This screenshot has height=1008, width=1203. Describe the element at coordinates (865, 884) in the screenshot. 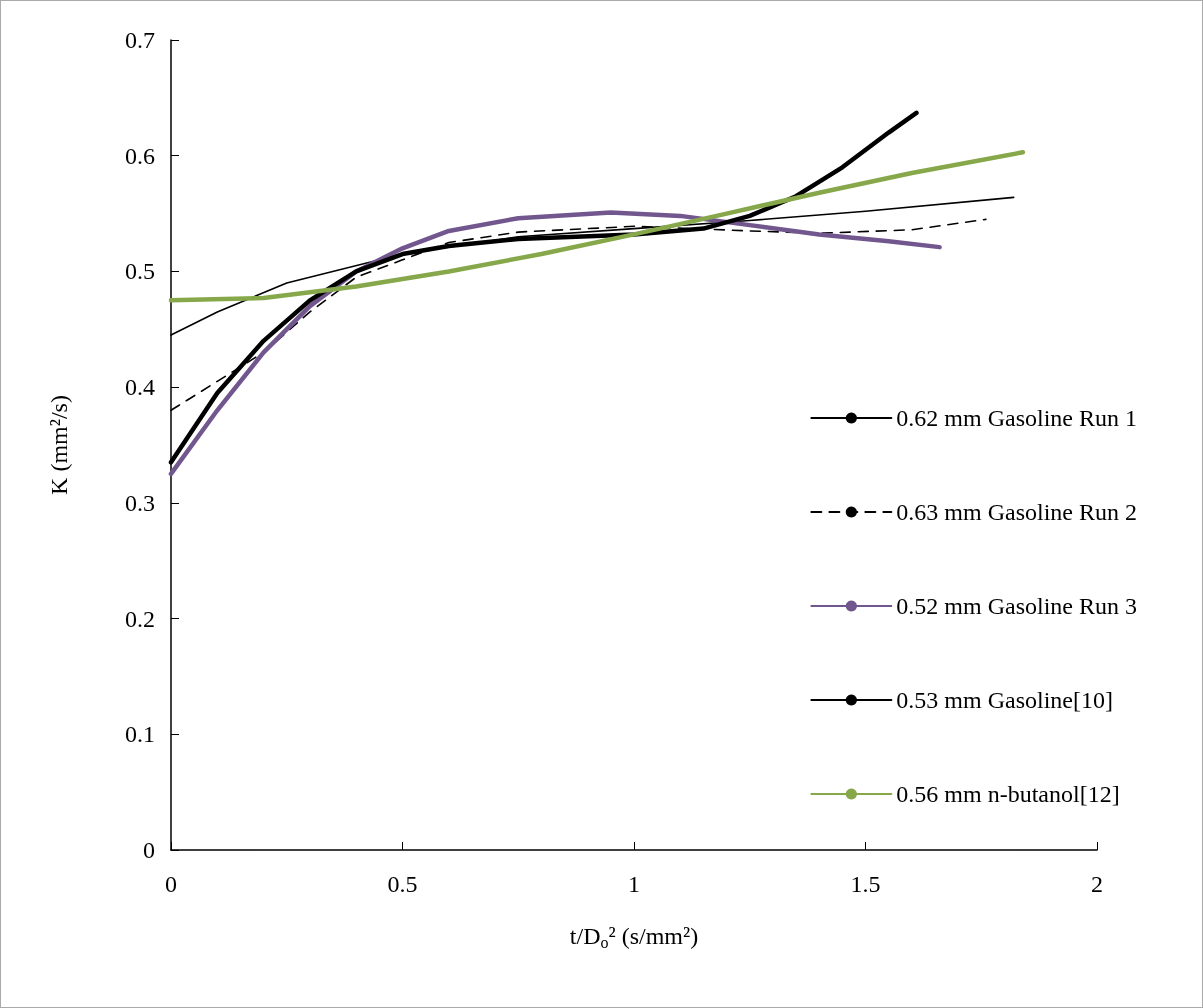

I see `x-tick-label: 1.5` at that location.